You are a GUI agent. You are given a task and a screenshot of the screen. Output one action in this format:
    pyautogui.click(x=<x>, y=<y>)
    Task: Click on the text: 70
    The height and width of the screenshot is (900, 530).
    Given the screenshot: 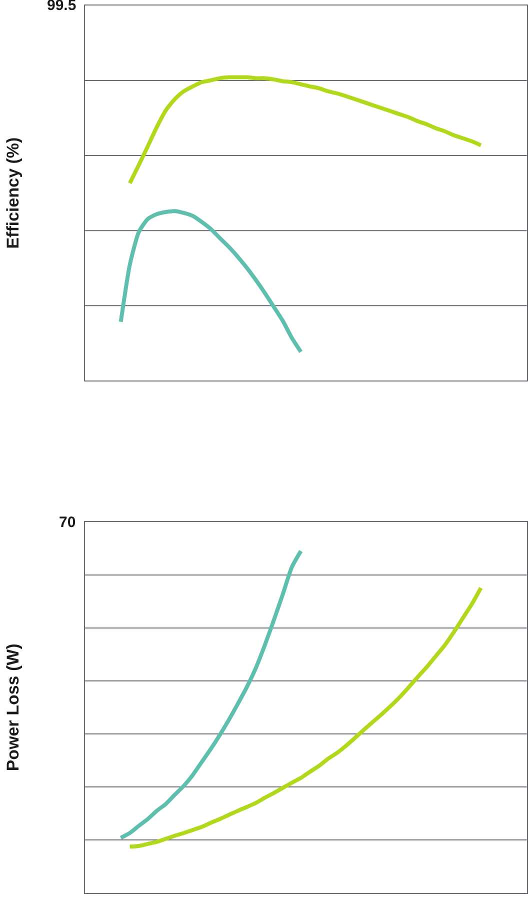 What is the action you would take?
    pyautogui.click(x=67, y=522)
    